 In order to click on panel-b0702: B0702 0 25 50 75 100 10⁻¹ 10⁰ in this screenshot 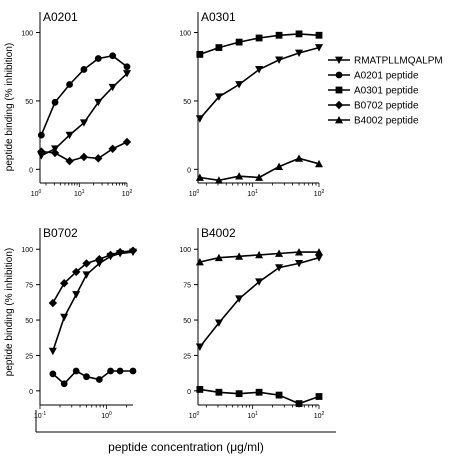, I will do `click(79, 323)`.